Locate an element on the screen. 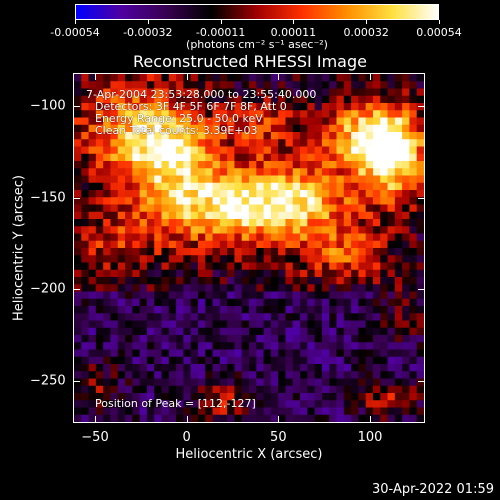  x-tick-mark is located at coordinates (279, 419).